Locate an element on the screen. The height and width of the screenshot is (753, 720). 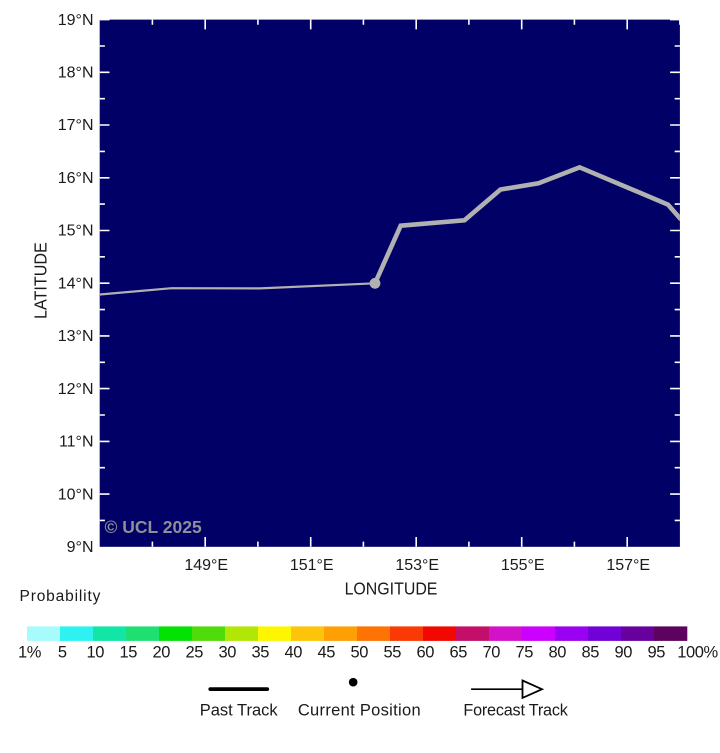
svg-text: 35 is located at coordinates (261, 653).